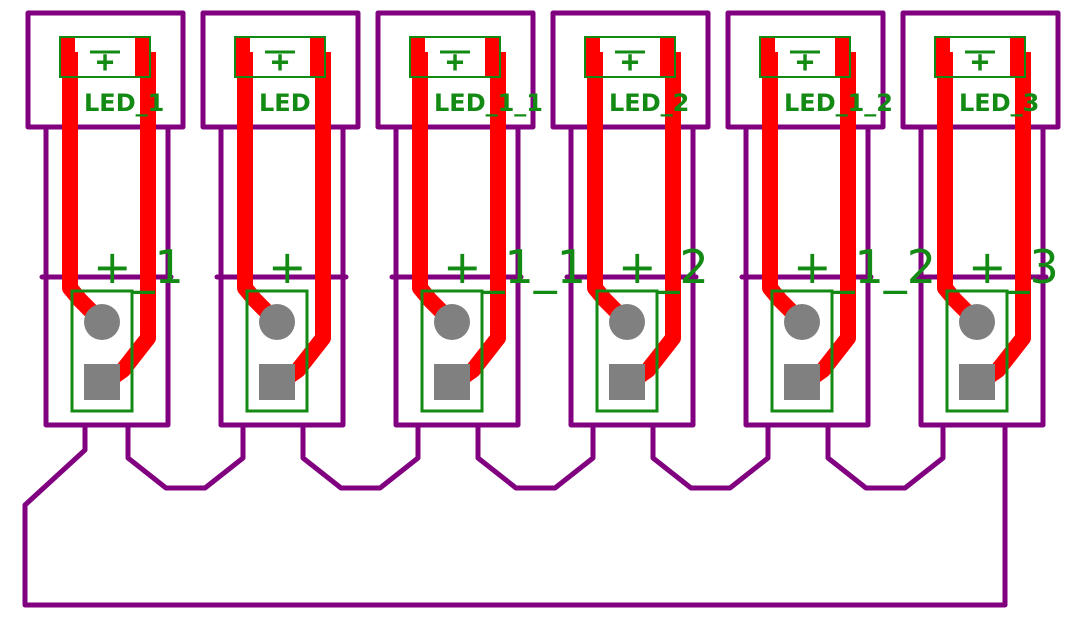 The height and width of the screenshot is (630, 1084). Describe the element at coordinates (287, 267) in the screenshot. I see `pad-label-led: +` at that location.